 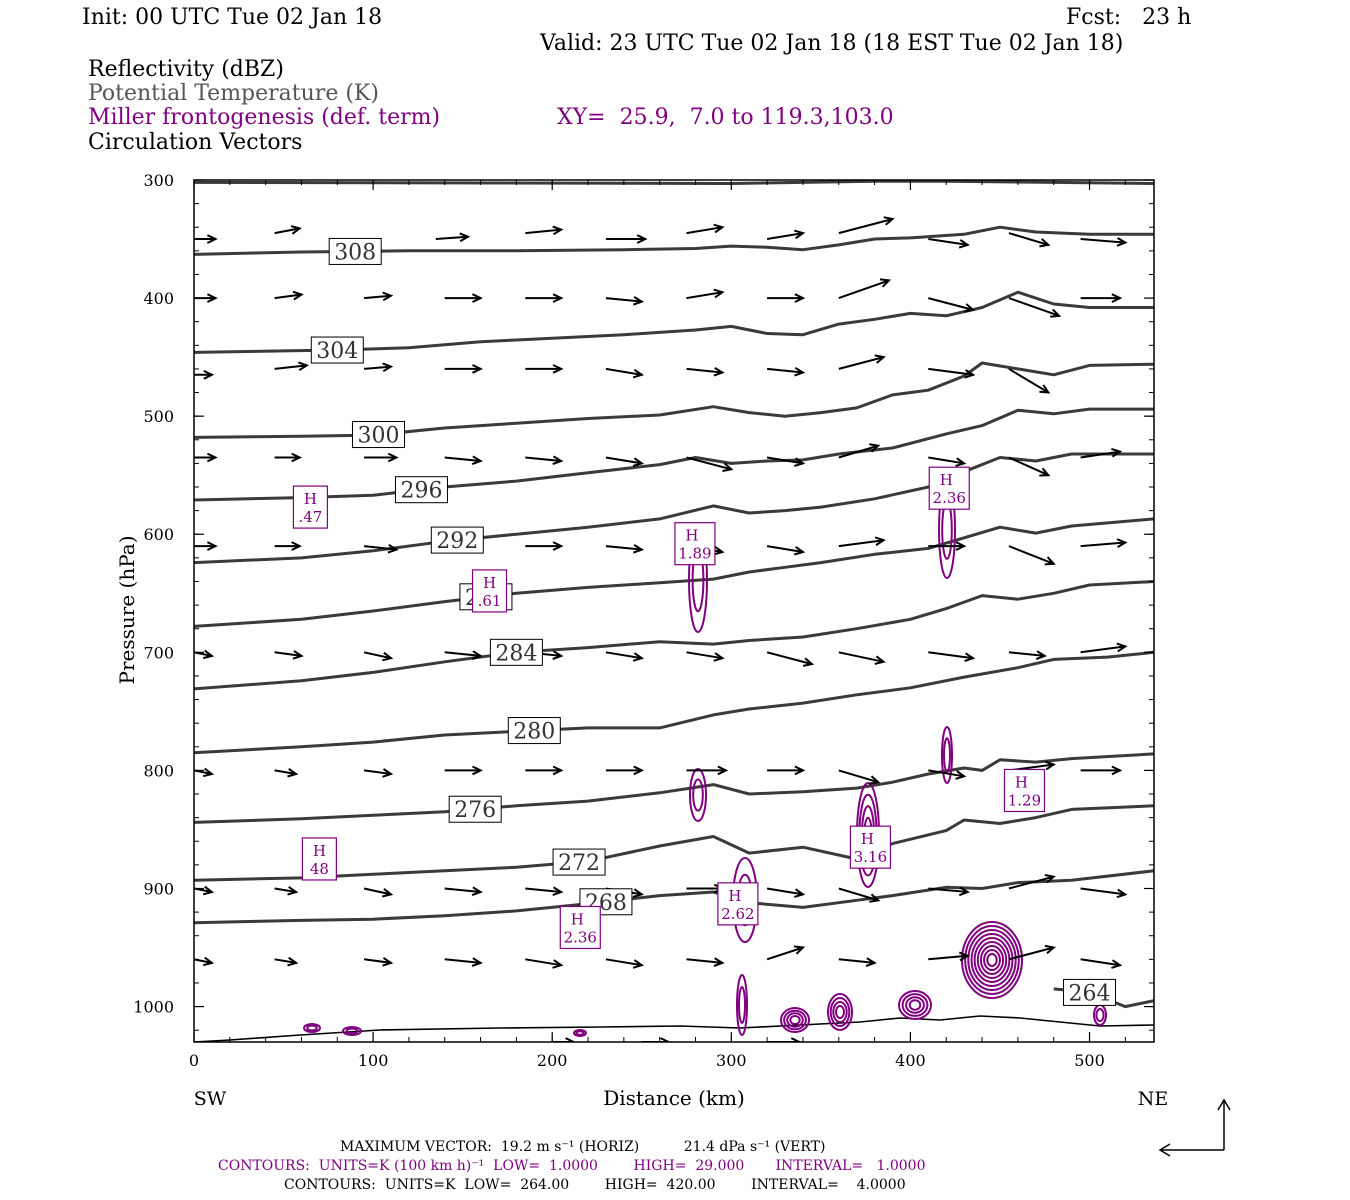 I want to click on right-direction-label: NE, so click(x=1153, y=1099).